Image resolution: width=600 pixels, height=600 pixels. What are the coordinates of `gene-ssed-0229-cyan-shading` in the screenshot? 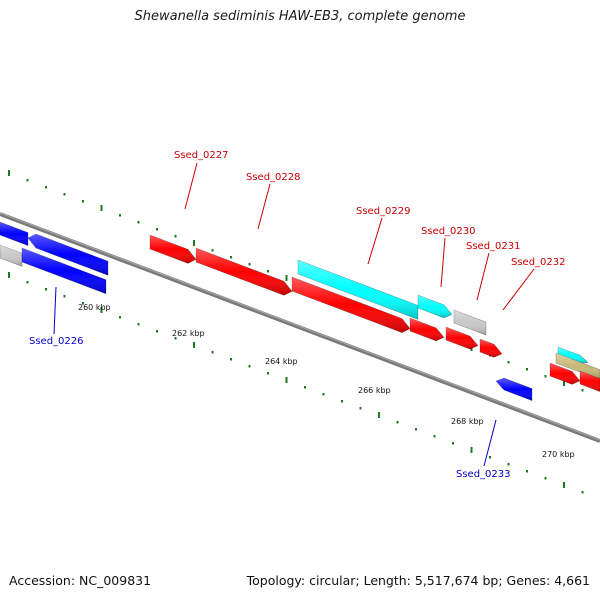 It's located at (358, 290).